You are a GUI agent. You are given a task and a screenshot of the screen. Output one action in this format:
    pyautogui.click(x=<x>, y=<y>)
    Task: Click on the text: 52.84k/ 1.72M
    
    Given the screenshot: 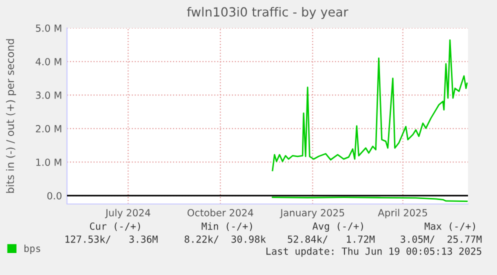 What is the action you would take?
    pyautogui.click(x=331, y=239)
    